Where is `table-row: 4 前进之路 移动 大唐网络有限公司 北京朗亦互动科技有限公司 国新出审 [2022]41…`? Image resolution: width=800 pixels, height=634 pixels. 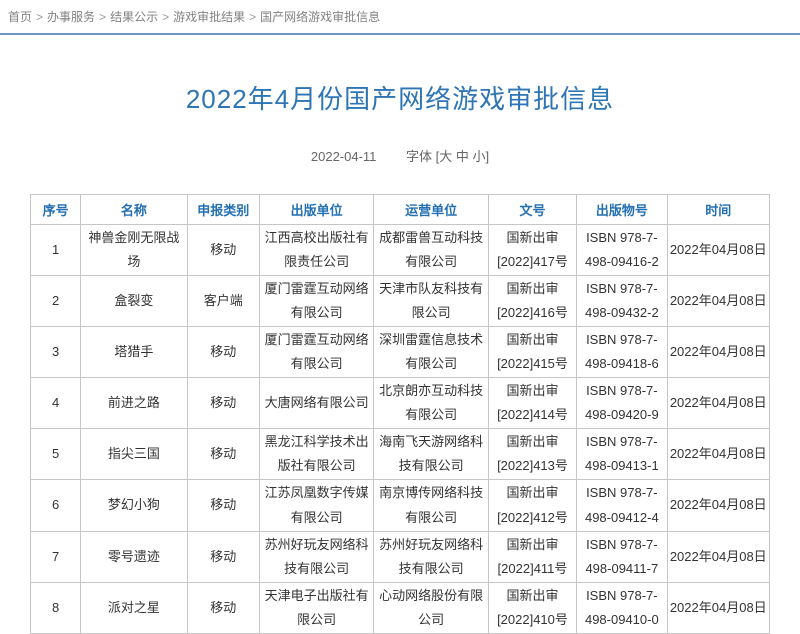 table-row: 4 前进之路 移动 大唐网络有限公司 北京朗亦互动科技有限公司 国新出审 [2022]41… is located at coordinates (400, 403).